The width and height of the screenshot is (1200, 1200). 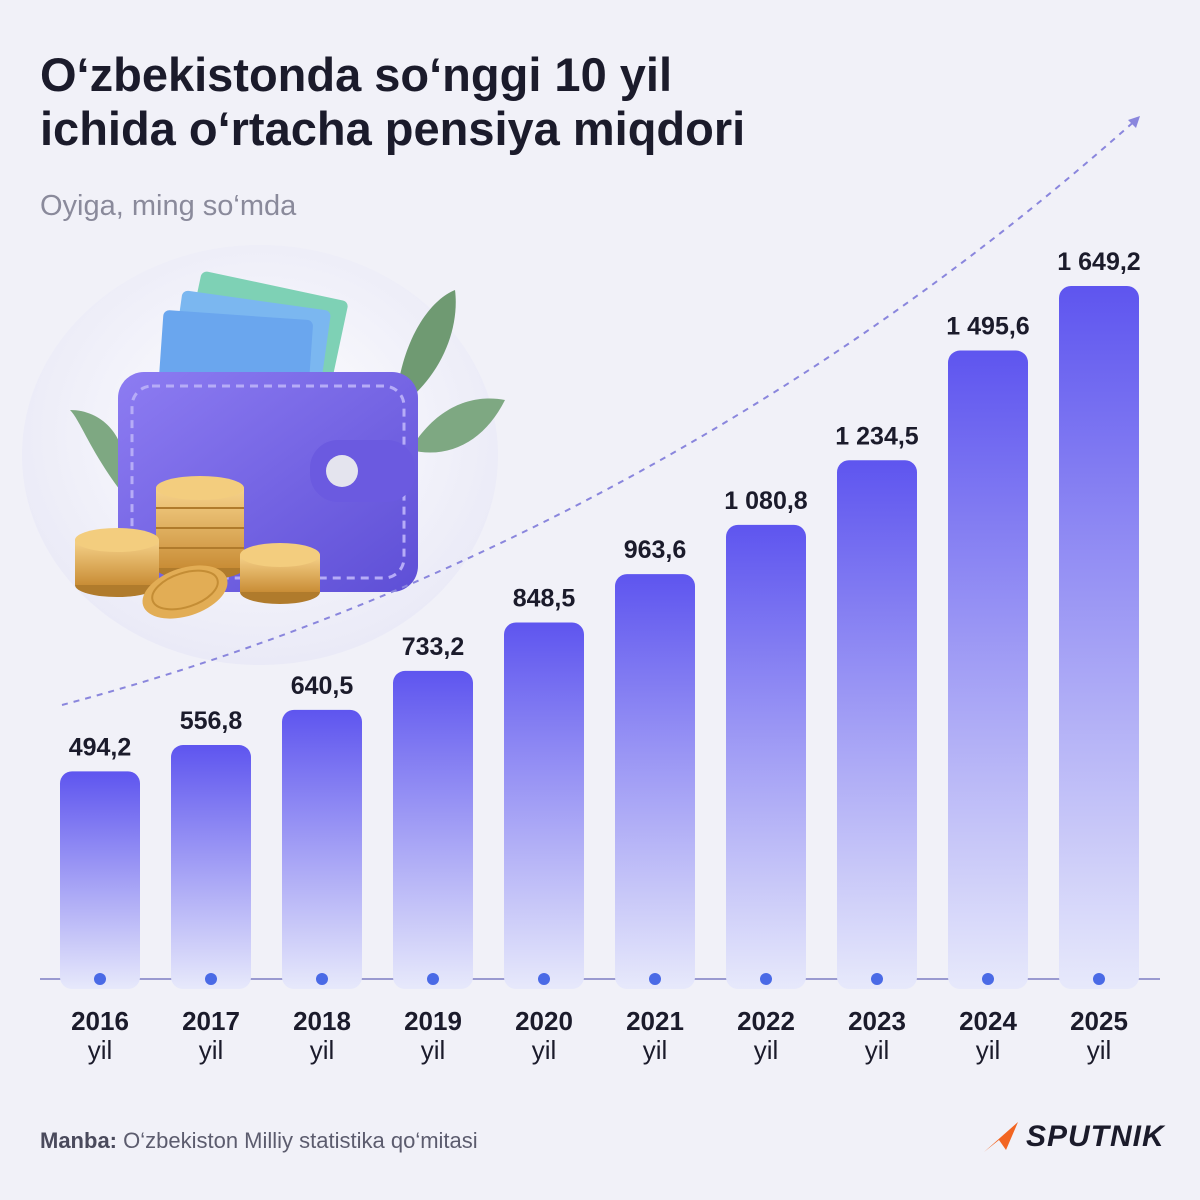 I want to click on x-tick-label: 2022, so click(x=766, y=1021).